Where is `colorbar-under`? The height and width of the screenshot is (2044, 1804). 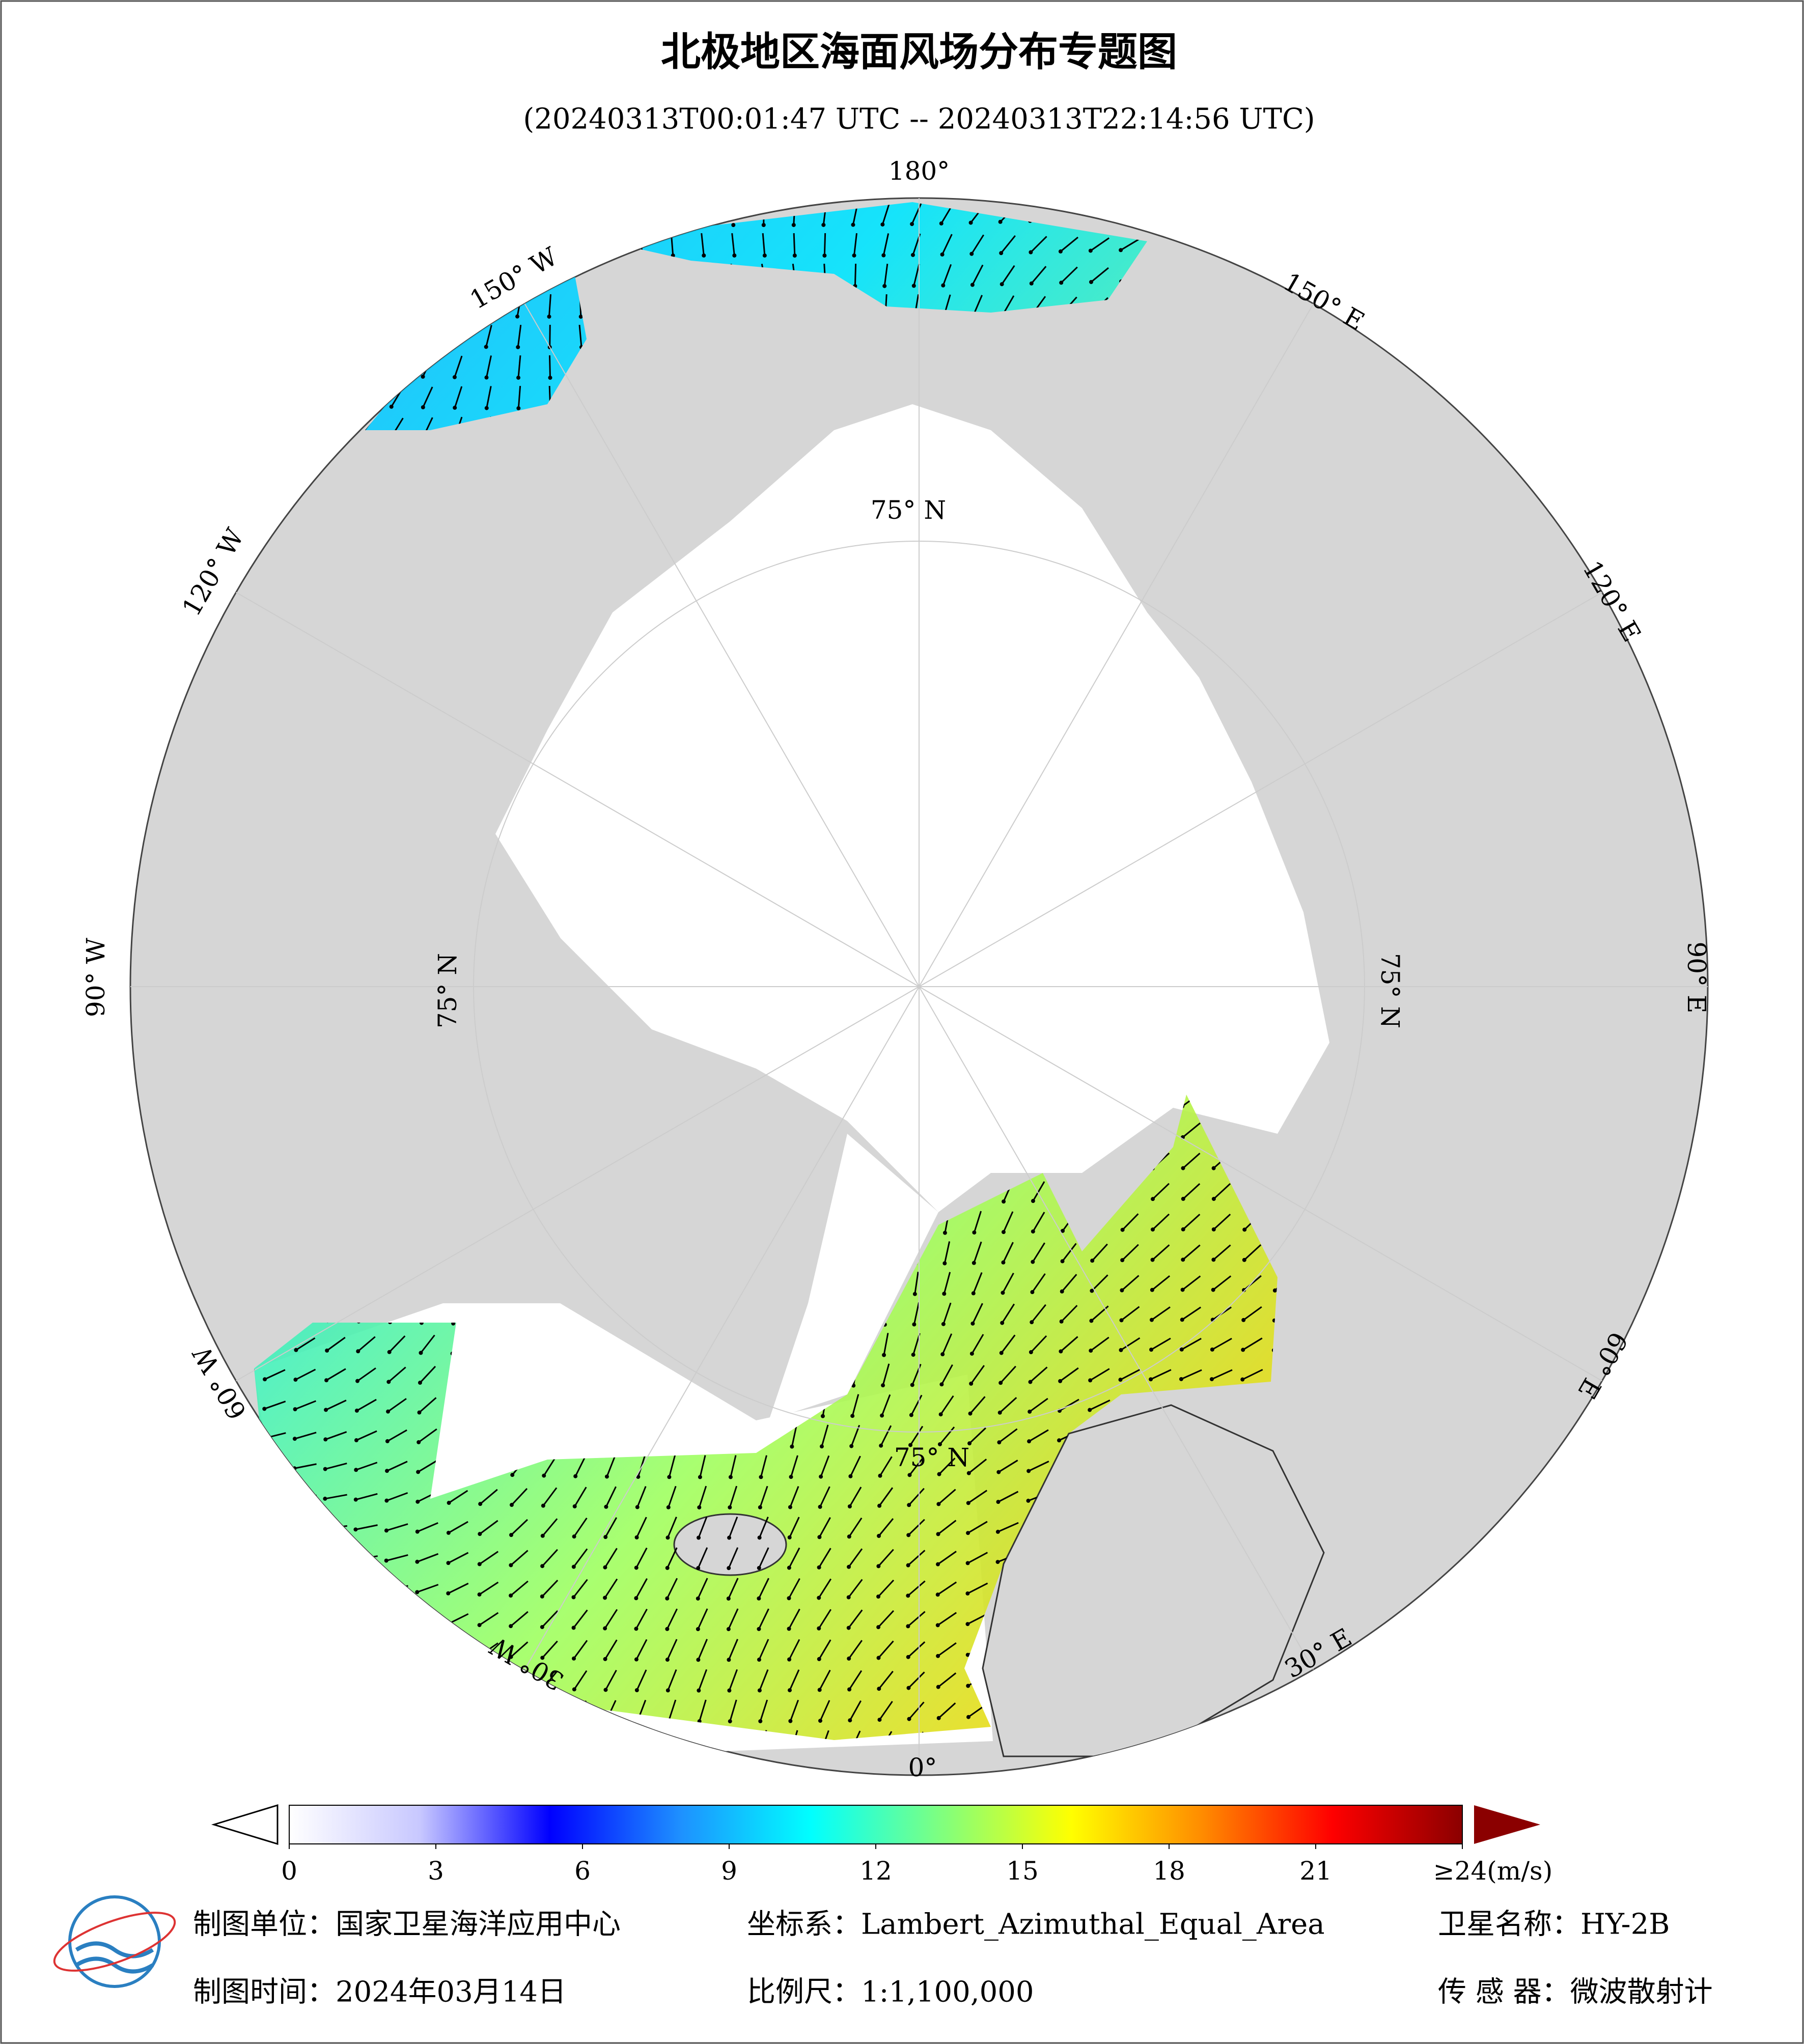
colorbar-under is located at coordinates (245, 1824).